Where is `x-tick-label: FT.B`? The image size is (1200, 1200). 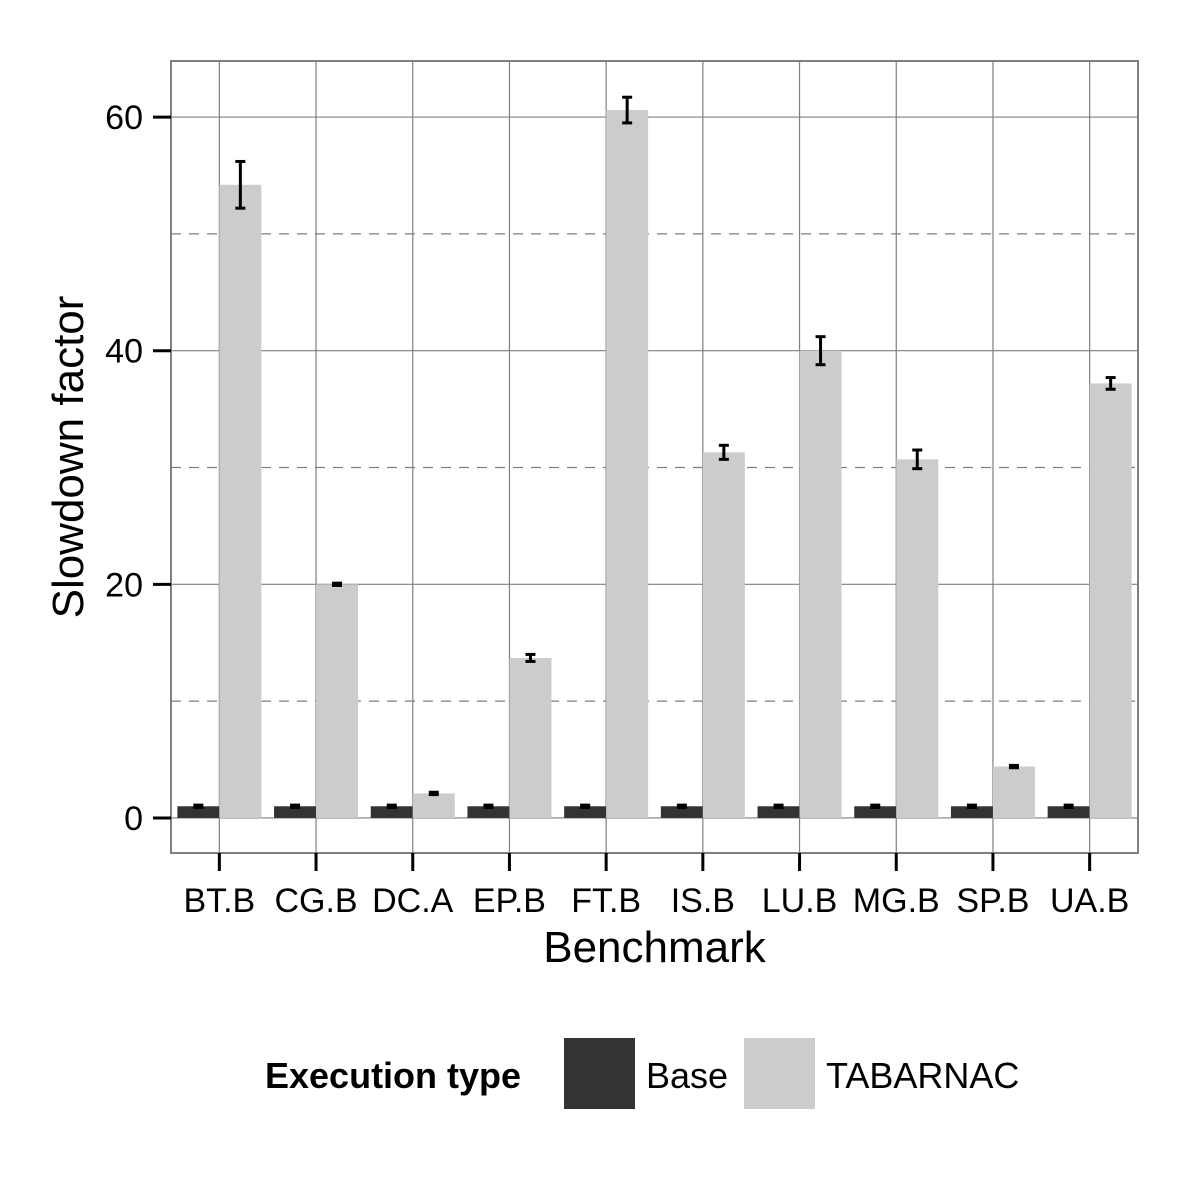 x-tick-label: FT.B is located at coordinates (606, 901).